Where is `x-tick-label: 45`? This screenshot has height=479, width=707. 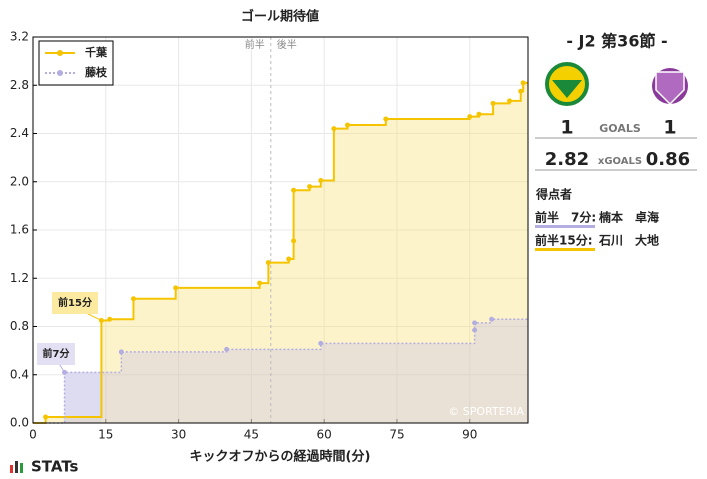 x-tick-label: 45 is located at coordinates (251, 435).